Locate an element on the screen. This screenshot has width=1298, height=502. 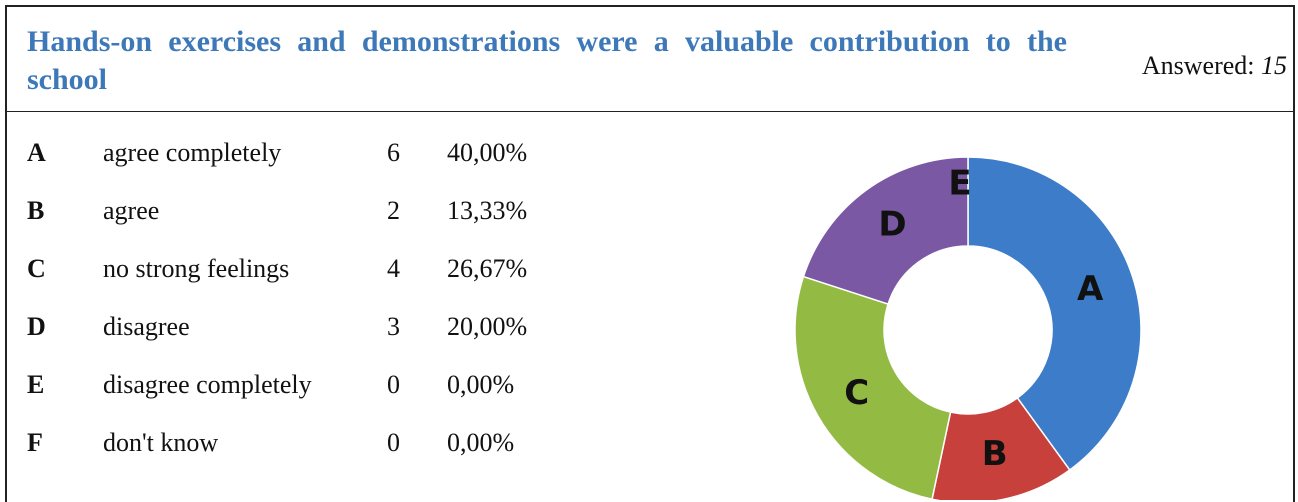
option-label: disagree completely is located at coordinates (207, 384).